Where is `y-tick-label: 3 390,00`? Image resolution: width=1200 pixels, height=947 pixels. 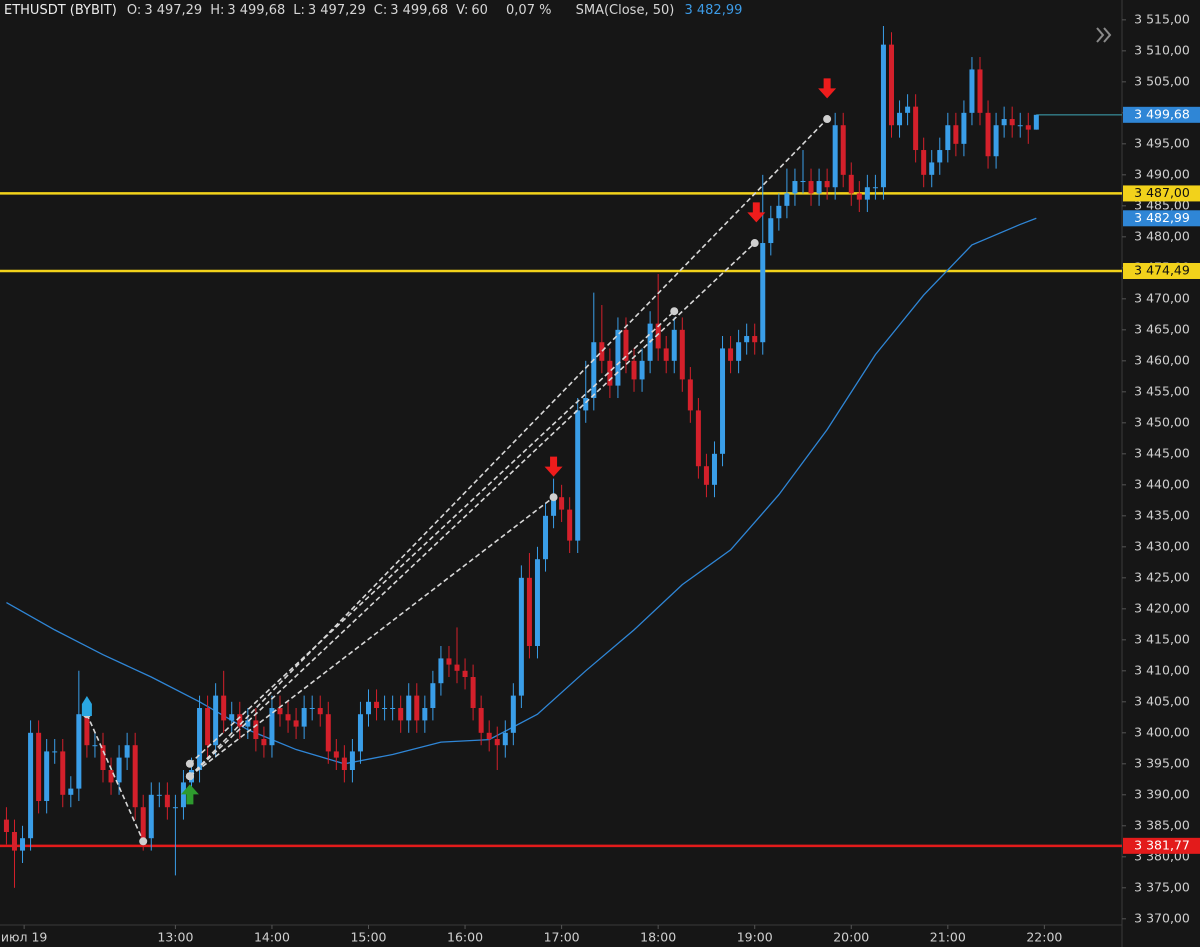 y-tick-label: 3 390,00 is located at coordinates (1162, 793).